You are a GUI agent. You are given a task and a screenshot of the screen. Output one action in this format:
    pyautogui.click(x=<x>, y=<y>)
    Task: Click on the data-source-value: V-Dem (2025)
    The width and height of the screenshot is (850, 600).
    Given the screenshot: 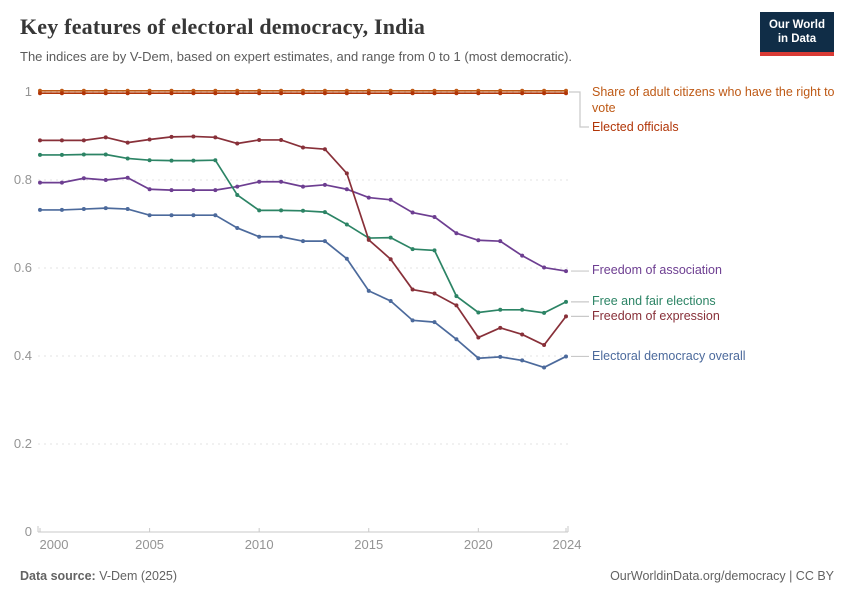 What is the action you would take?
    pyautogui.click(x=136, y=576)
    